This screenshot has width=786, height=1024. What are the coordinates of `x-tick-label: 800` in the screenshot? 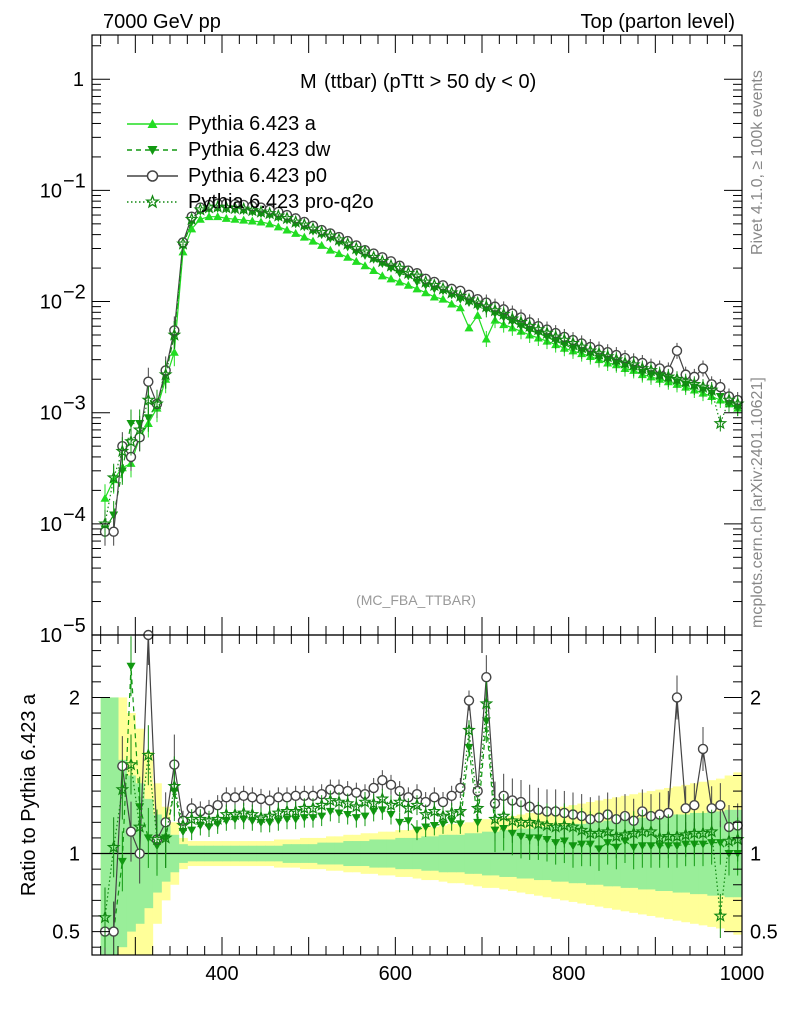 It's located at (568, 974).